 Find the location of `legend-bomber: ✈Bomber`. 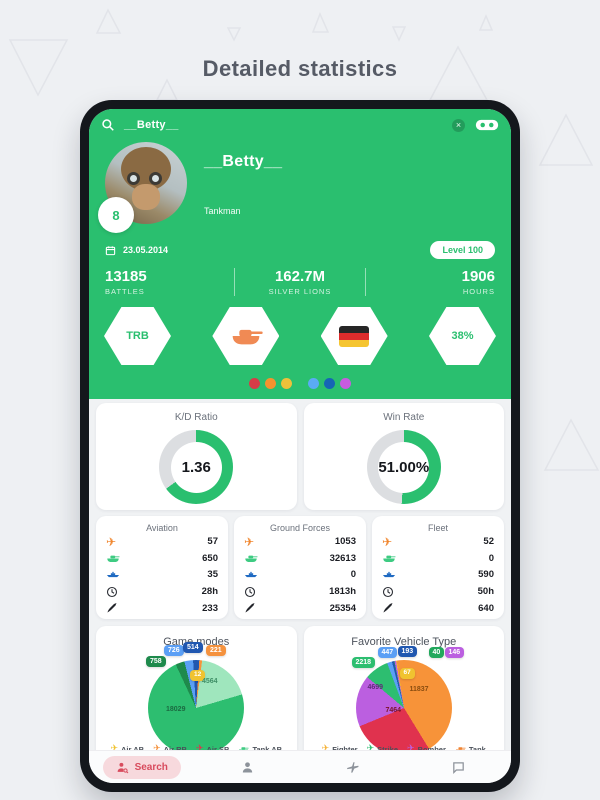

legend-bomber: ✈Bomber is located at coordinates (426, 749).